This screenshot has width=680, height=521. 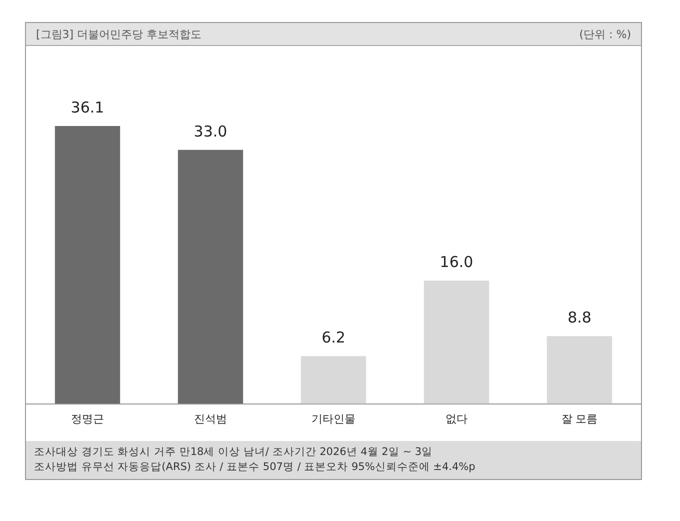 I want to click on x-tick-label: 잘 모름, so click(x=579, y=419).